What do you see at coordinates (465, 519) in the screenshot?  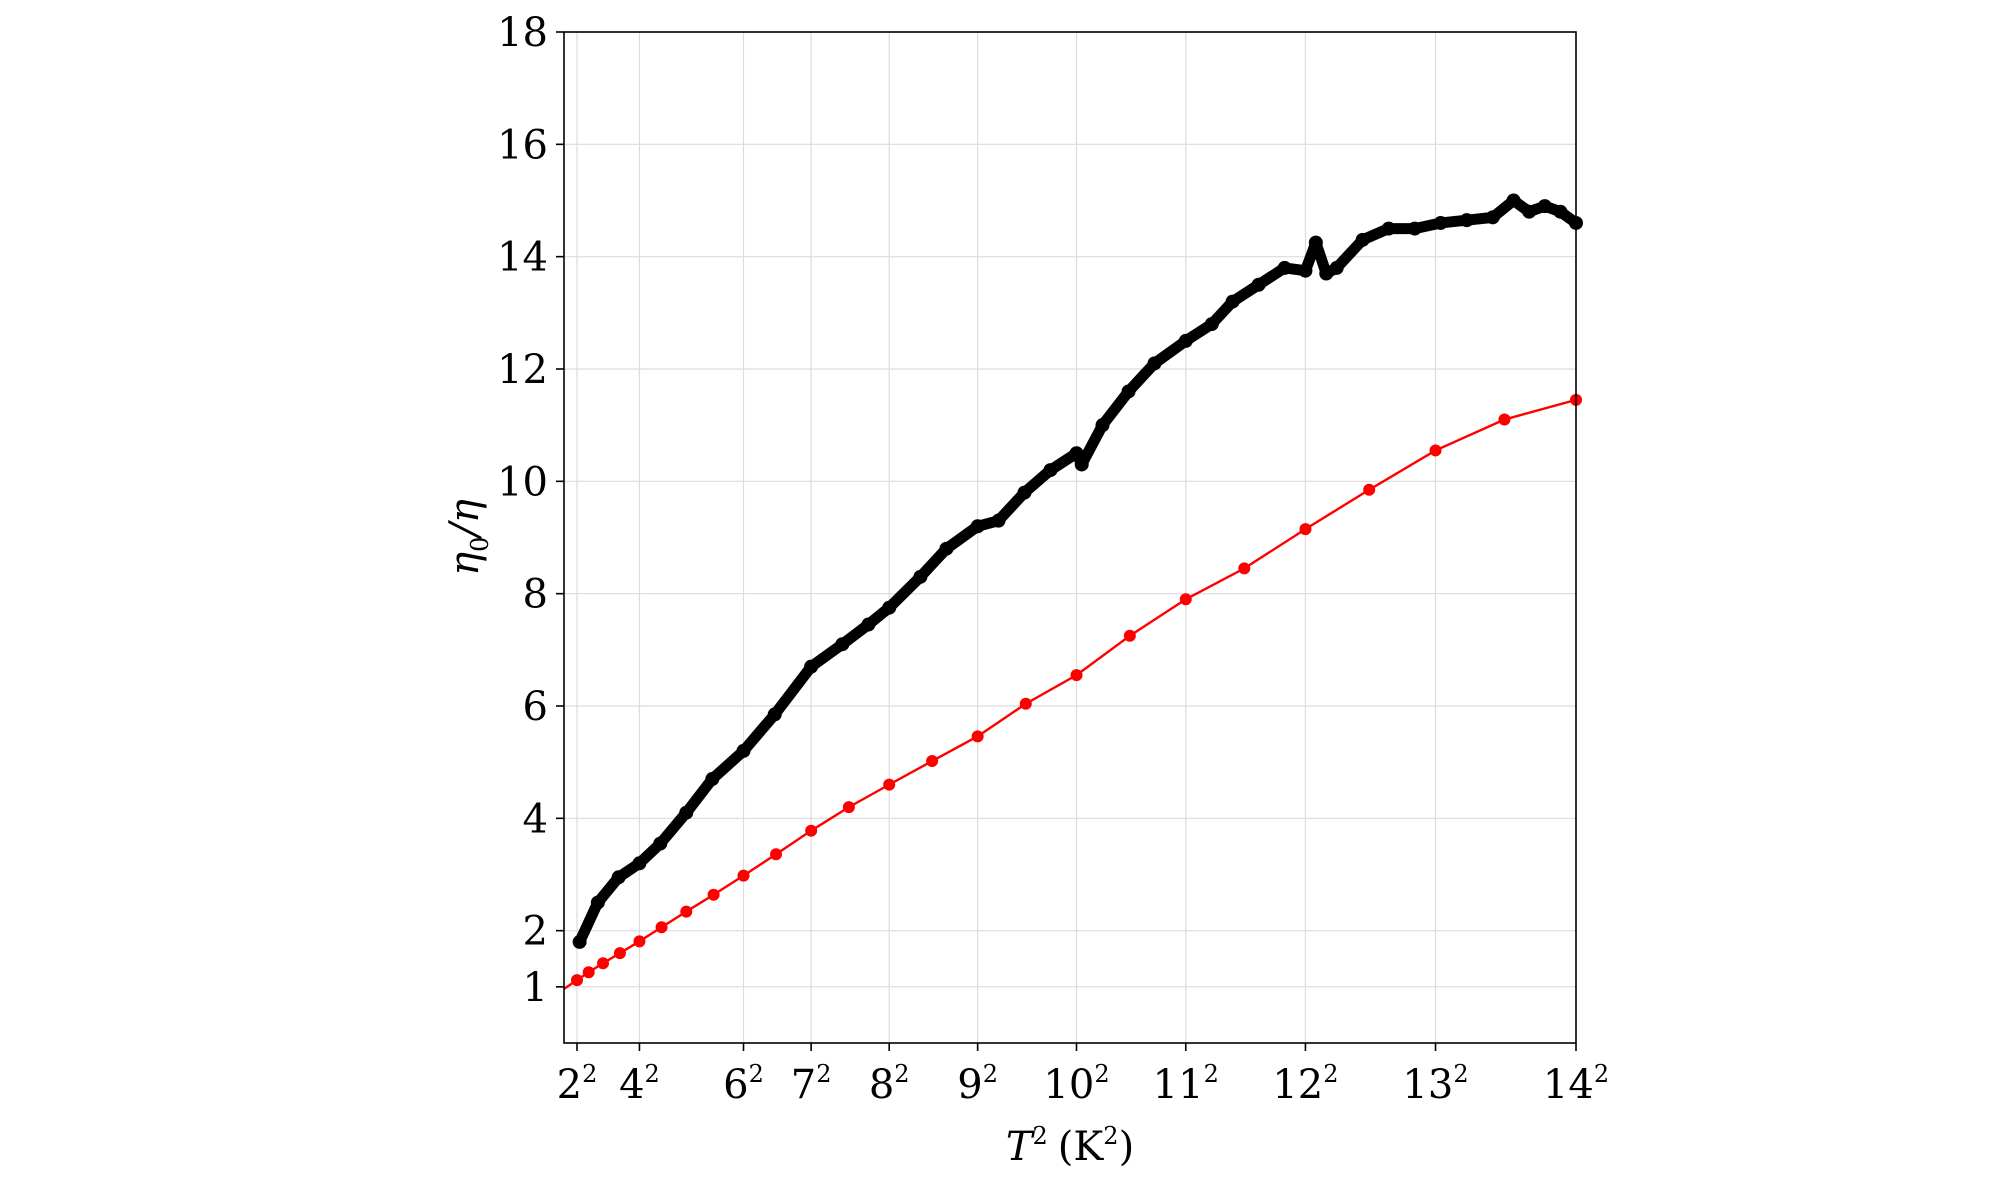 I see `y-axis-label-rest: /η` at bounding box center [465, 519].